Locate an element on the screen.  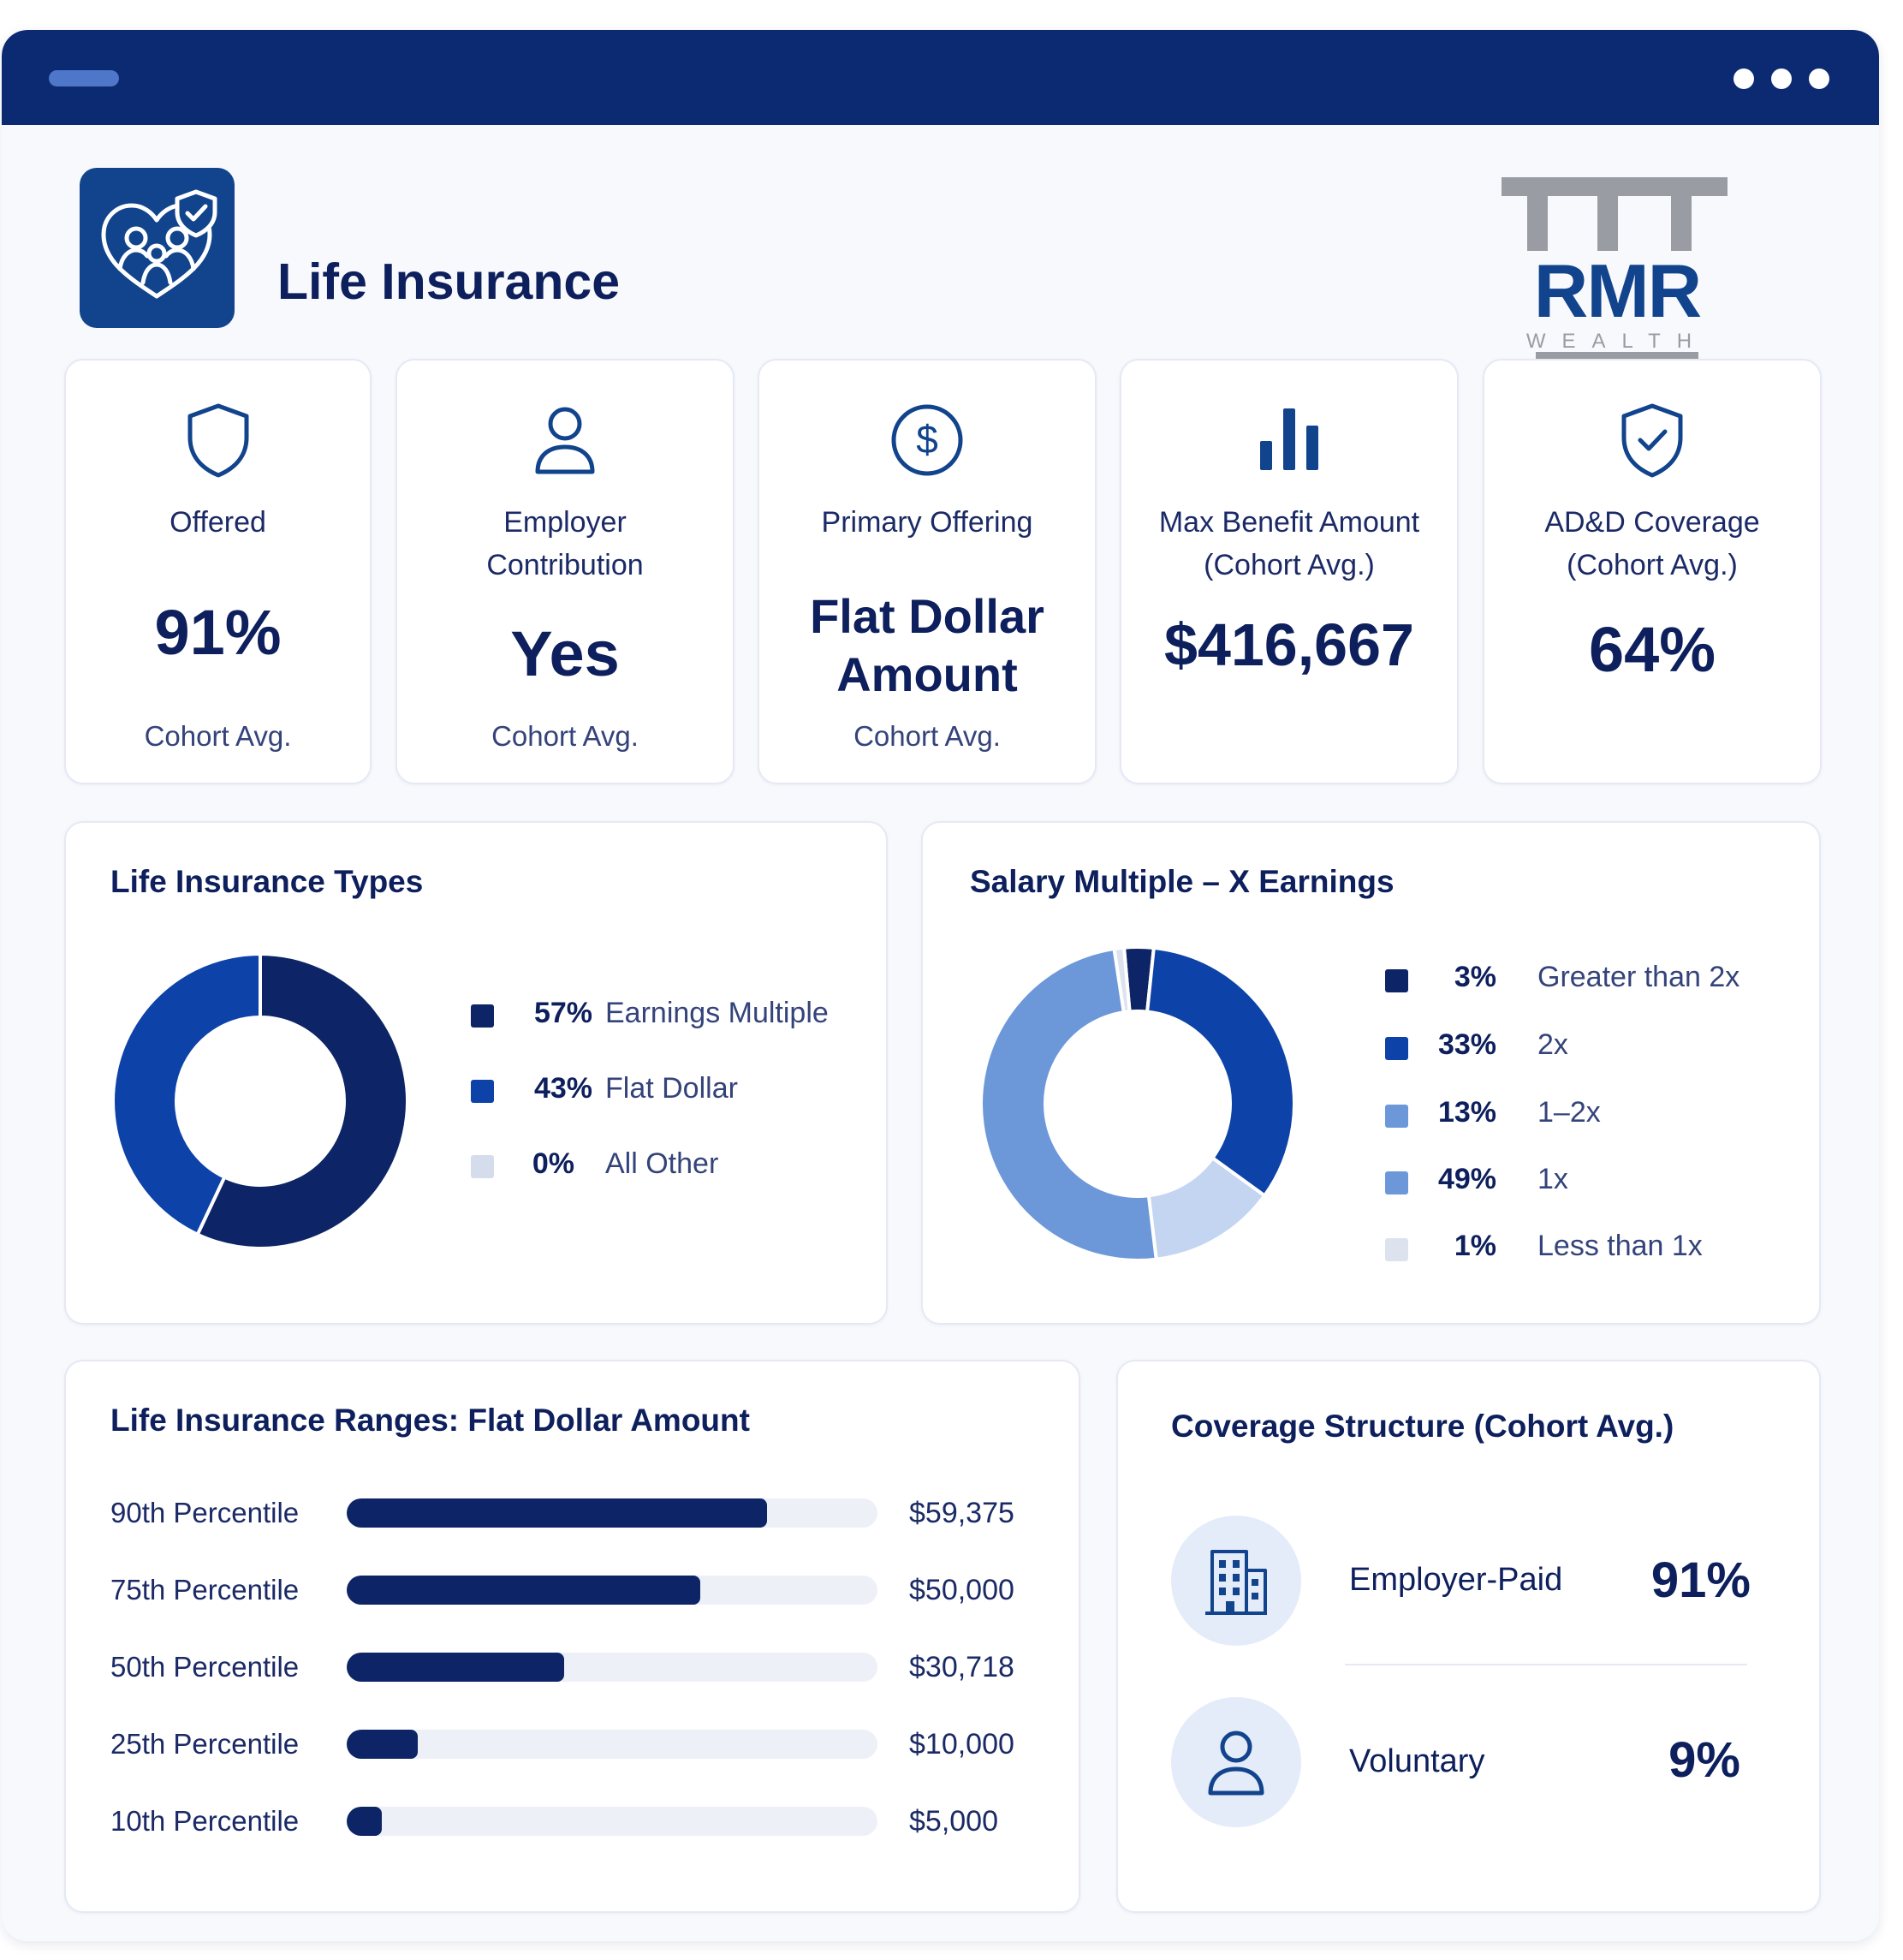
range-value: $59,375 is located at coordinates (961, 1513).